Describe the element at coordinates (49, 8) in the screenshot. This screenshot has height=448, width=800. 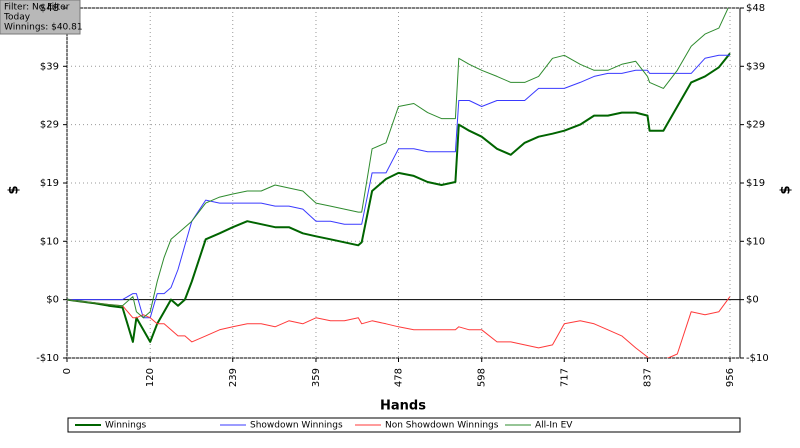
I see `y-tick-label: $48` at that location.